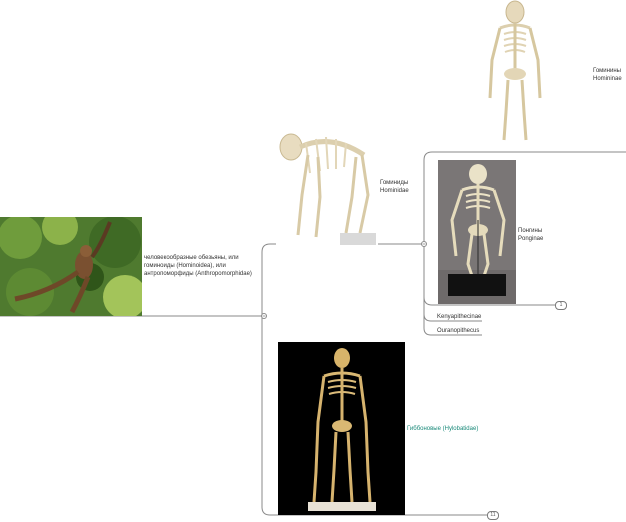 Image resolution: width=626 pixels, height=522 pixels. Describe the element at coordinates (530, 231) in the screenshot. I see `ponginae-label-ru: Понгины` at that location.